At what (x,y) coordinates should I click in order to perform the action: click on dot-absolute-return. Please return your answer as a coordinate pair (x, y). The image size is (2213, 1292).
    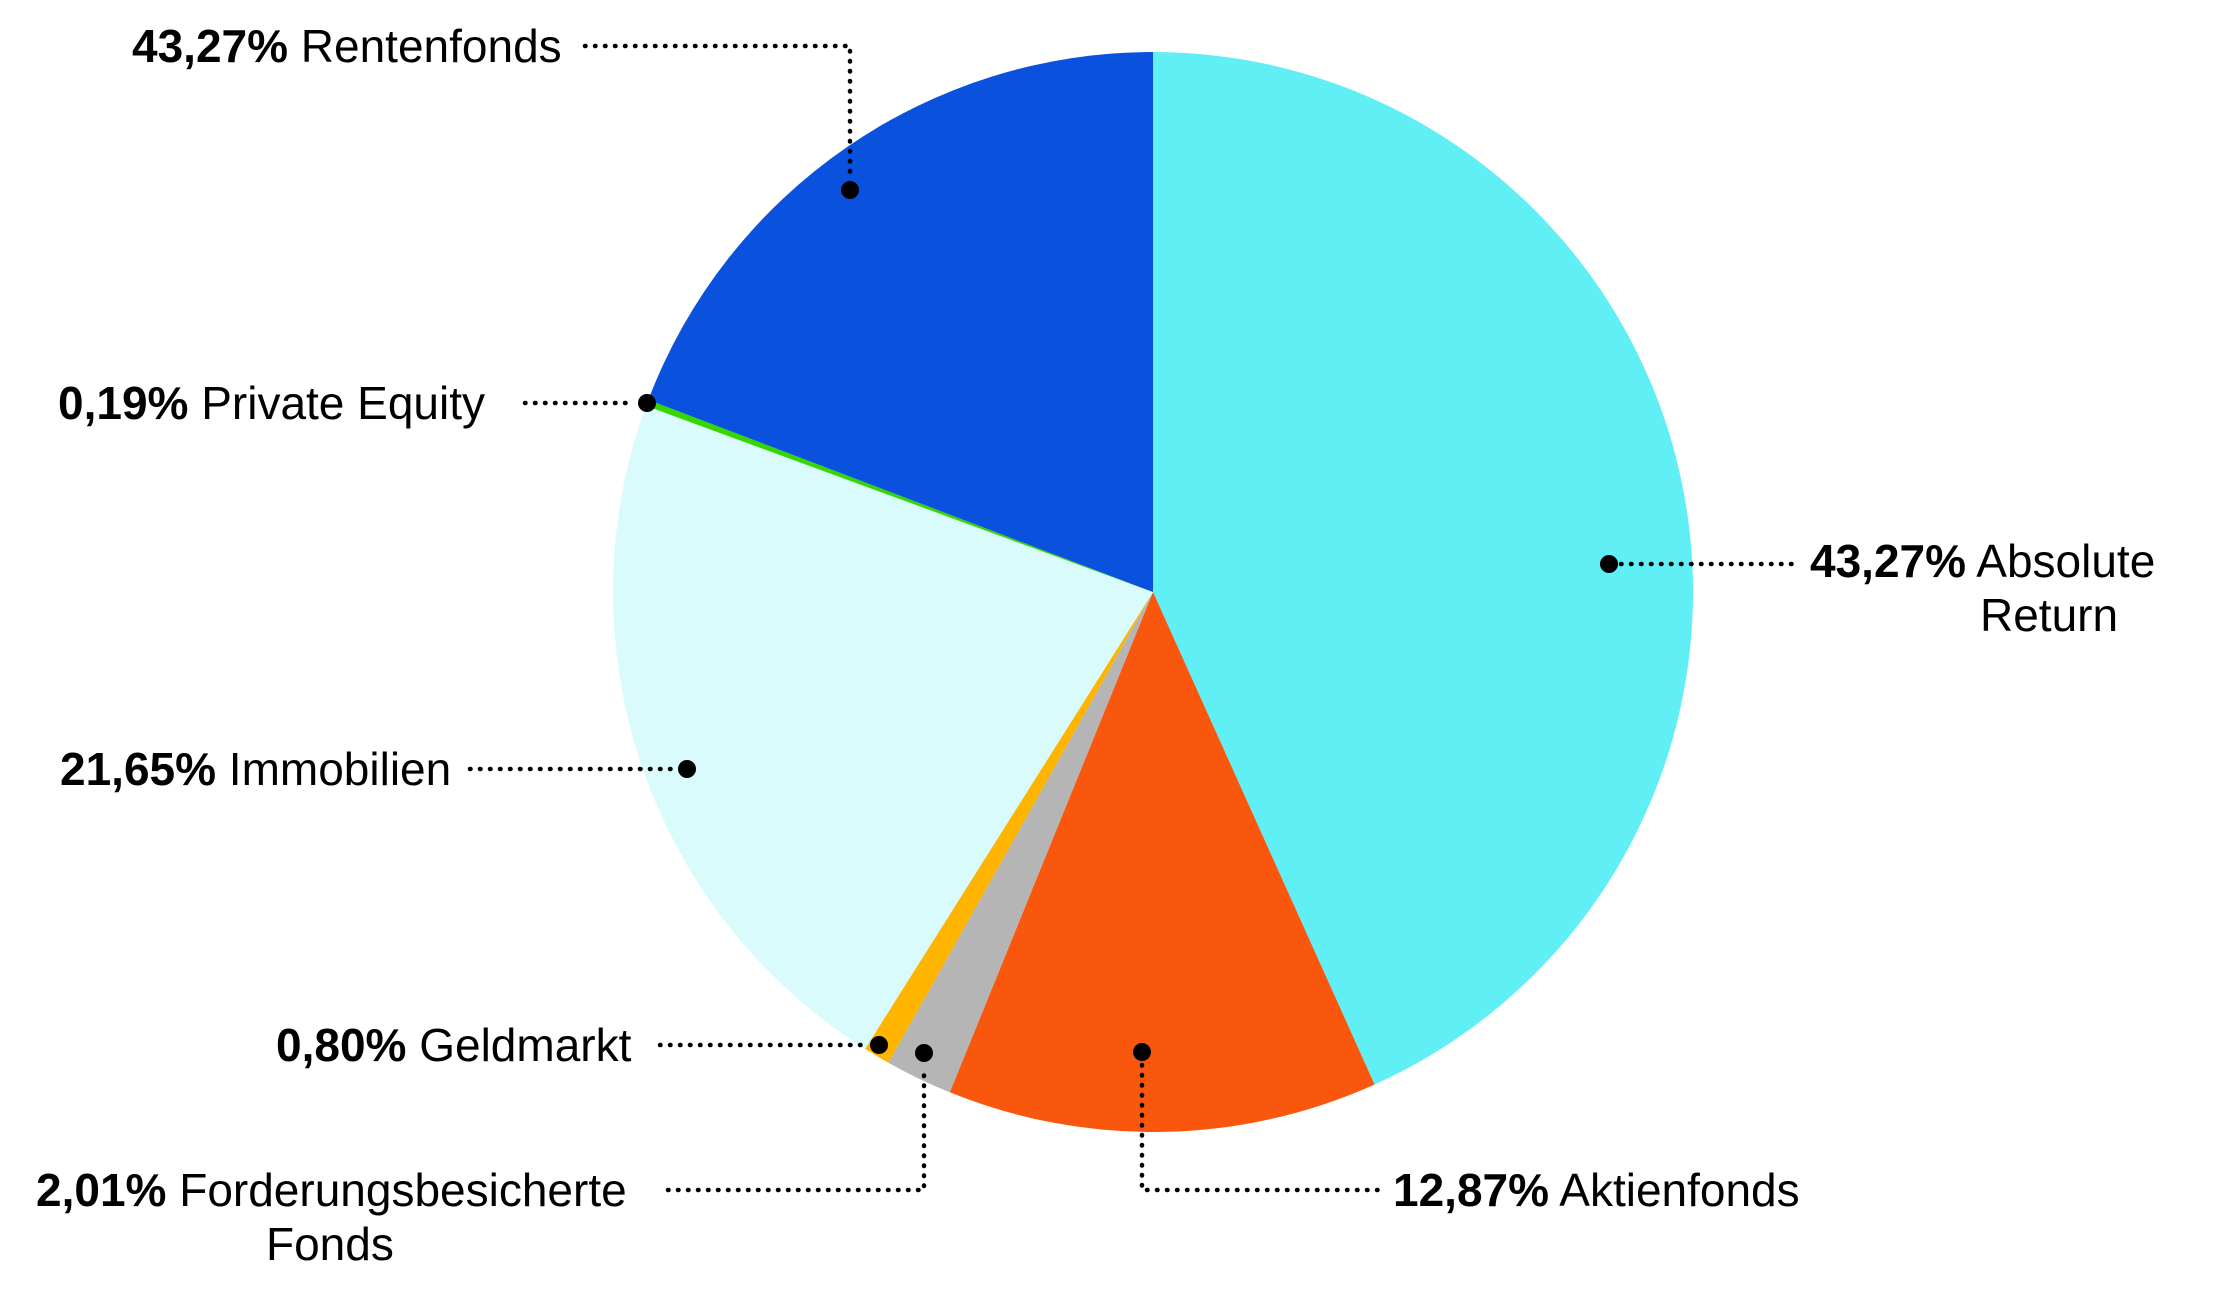
    Looking at the image, I should click on (1609, 564).